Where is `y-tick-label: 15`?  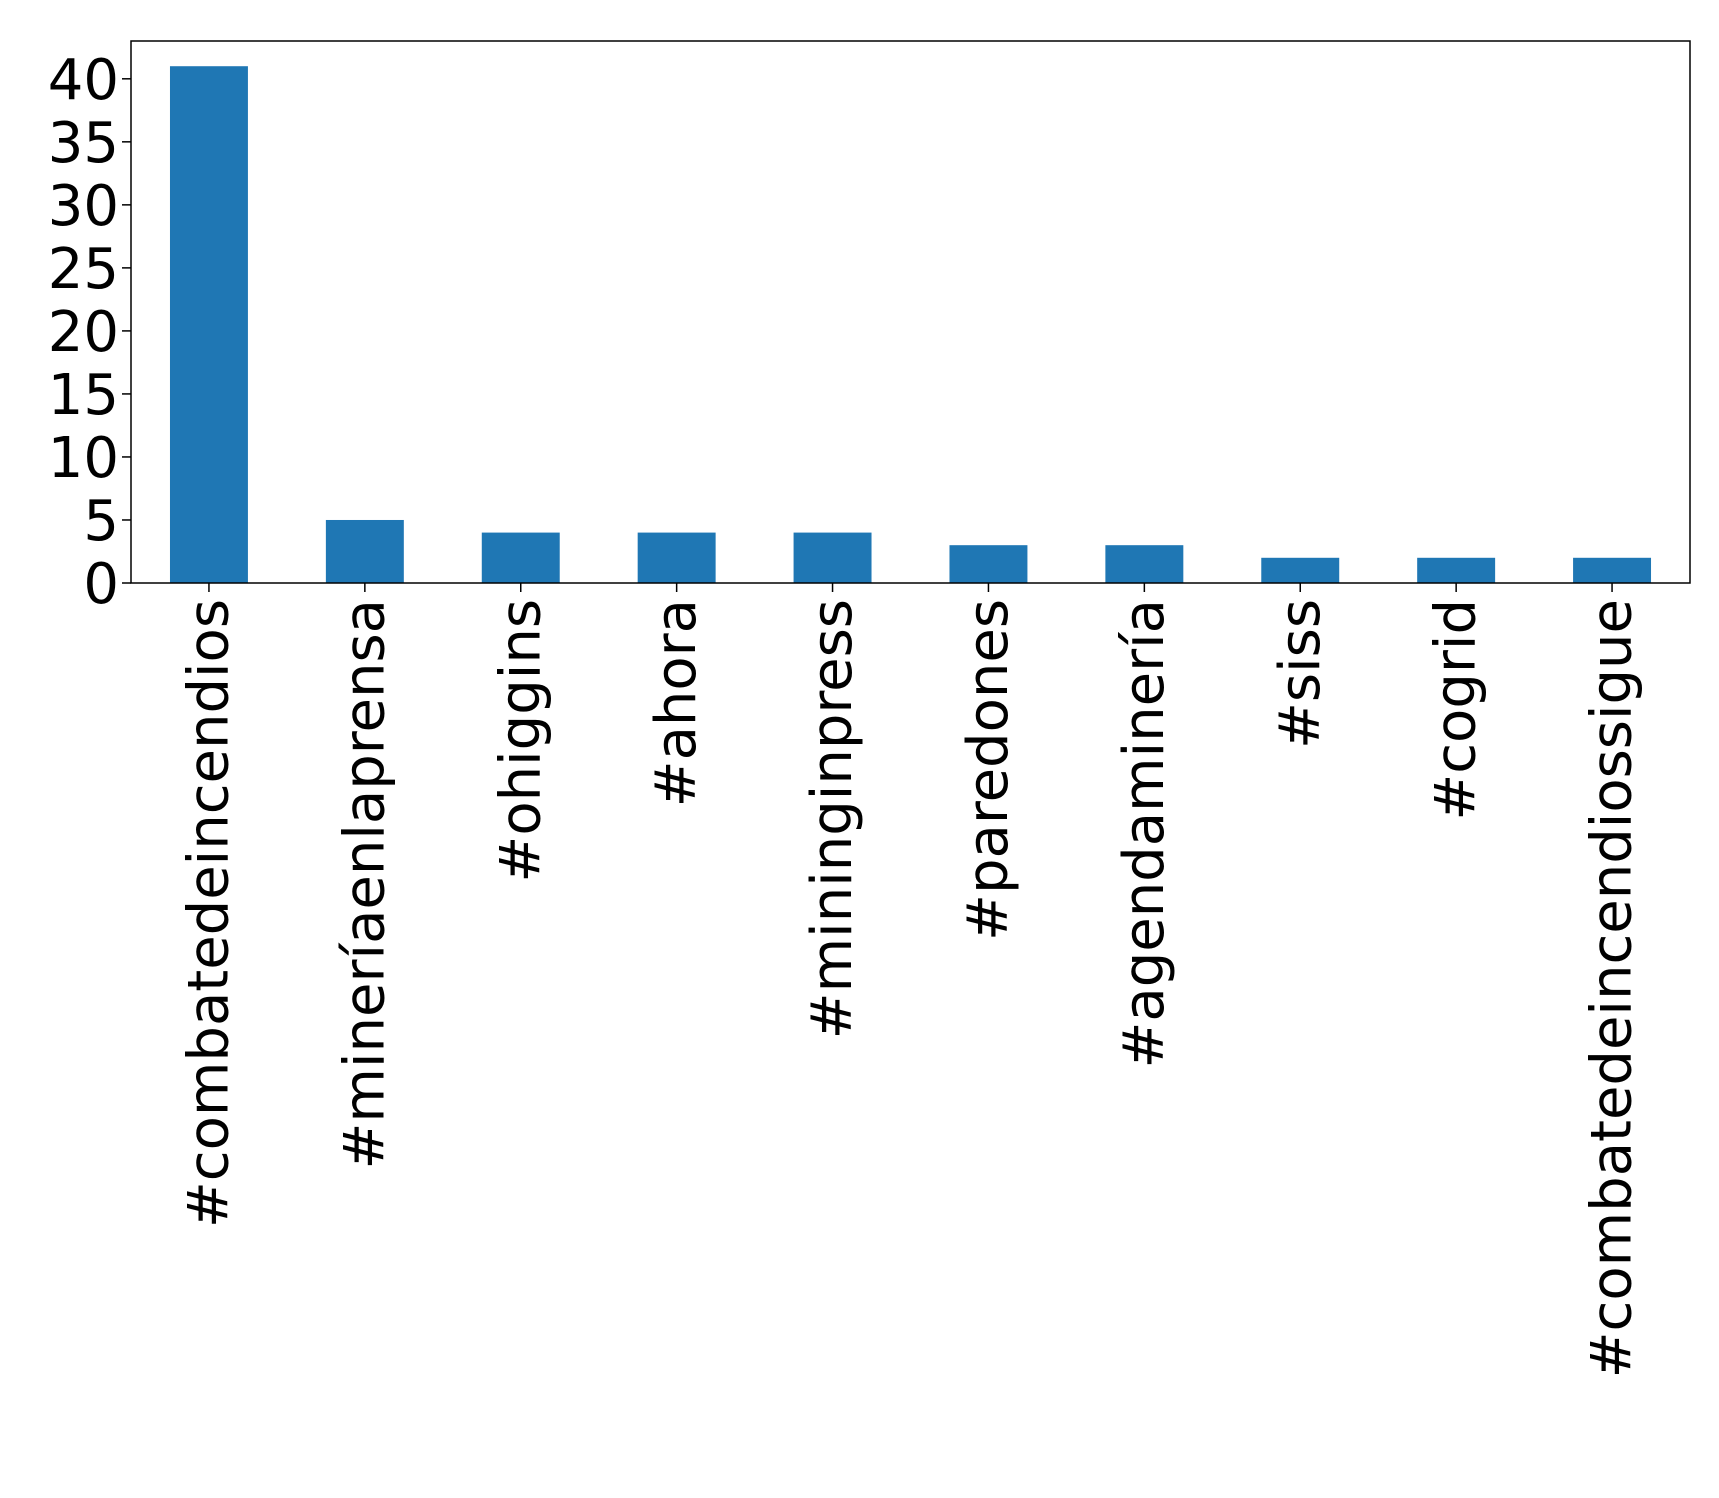
y-tick-label: 15 is located at coordinates (83, 395).